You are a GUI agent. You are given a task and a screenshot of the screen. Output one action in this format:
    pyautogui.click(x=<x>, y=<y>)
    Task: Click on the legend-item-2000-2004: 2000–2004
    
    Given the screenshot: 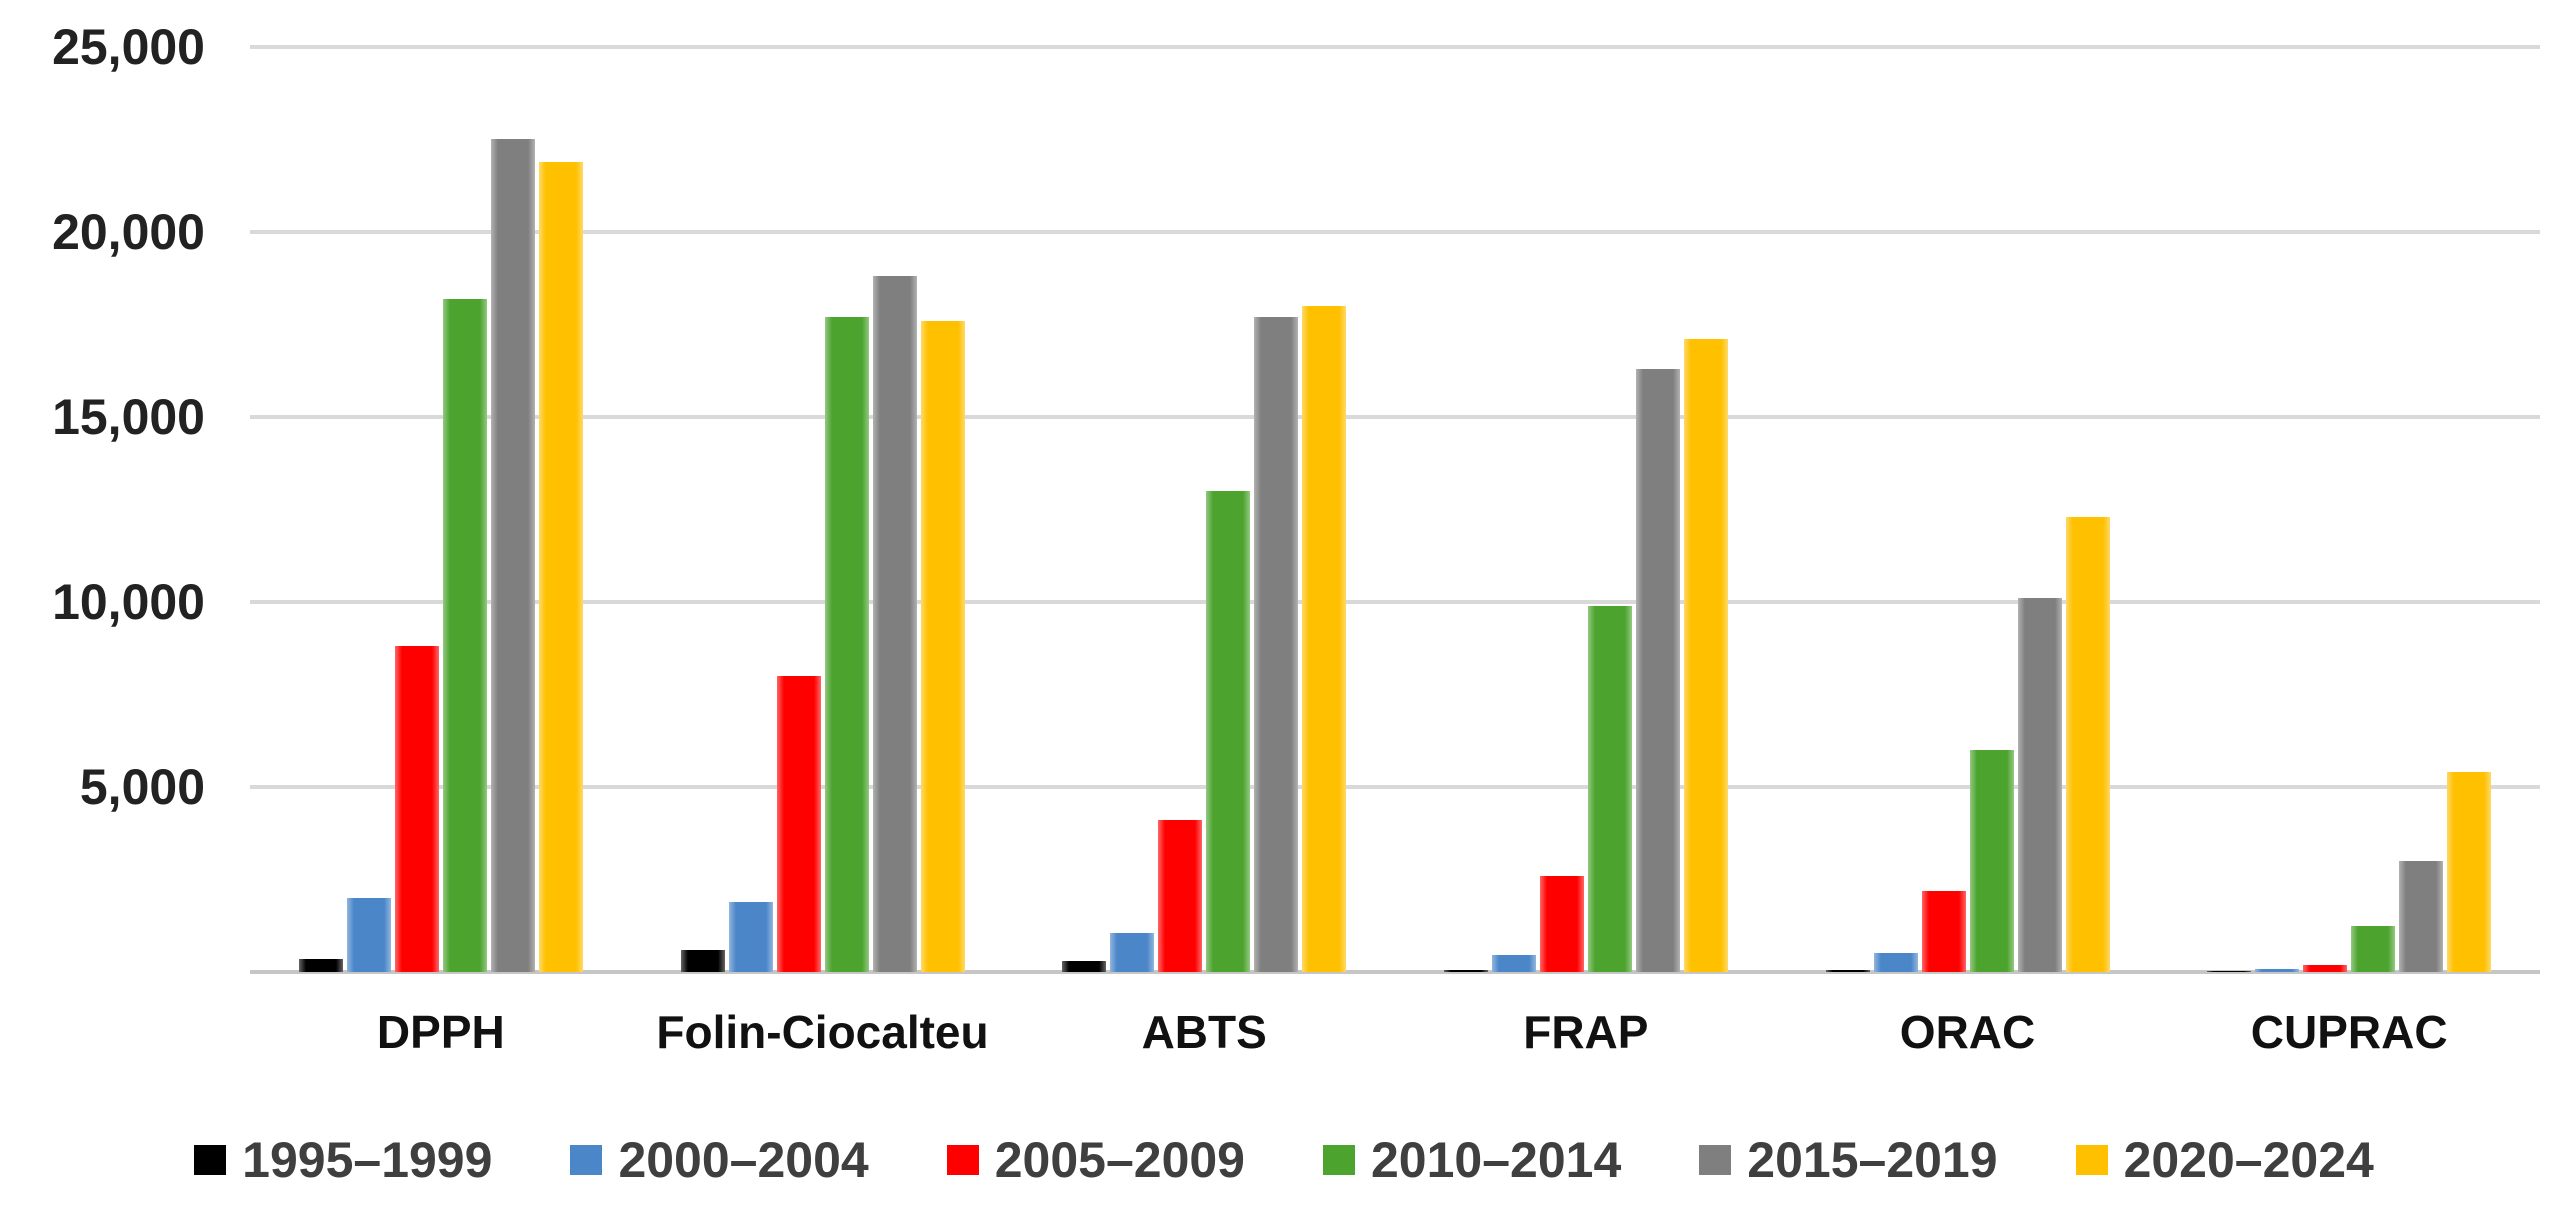 What is the action you would take?
    pyautogui.click(x=719, y=1160)
    